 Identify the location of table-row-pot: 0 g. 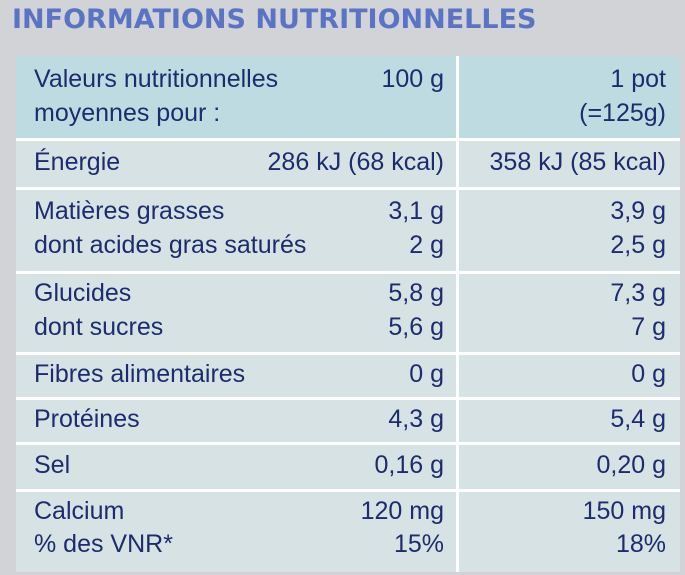
(569, 376).